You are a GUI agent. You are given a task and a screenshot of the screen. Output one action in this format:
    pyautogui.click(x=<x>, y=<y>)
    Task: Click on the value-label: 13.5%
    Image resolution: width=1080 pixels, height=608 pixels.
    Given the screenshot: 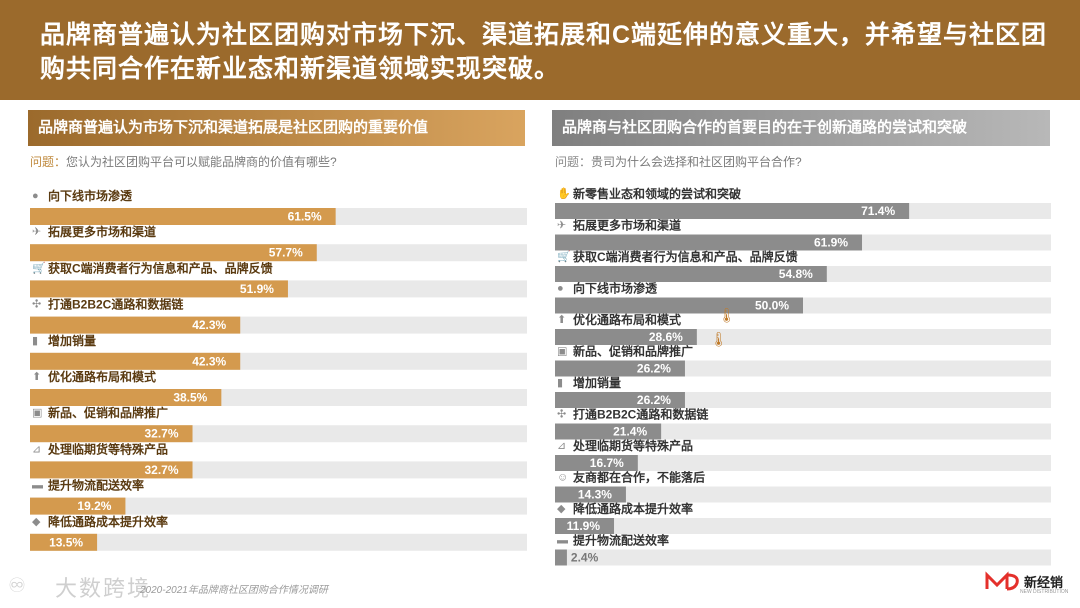 What is the action you would take?
    pyautogui.click(x=66, y=542)
    